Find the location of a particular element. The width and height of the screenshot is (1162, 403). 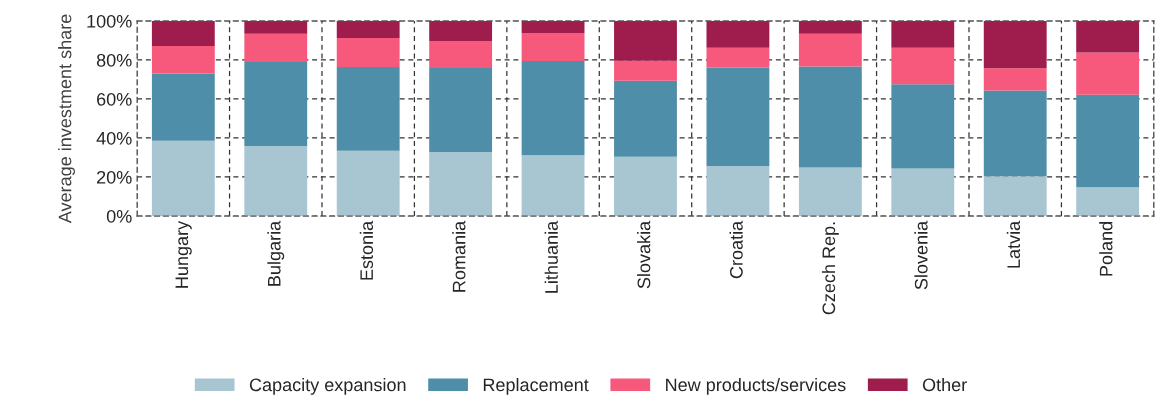

x-tick-label: Hungary is located at coordinates (183, 254).